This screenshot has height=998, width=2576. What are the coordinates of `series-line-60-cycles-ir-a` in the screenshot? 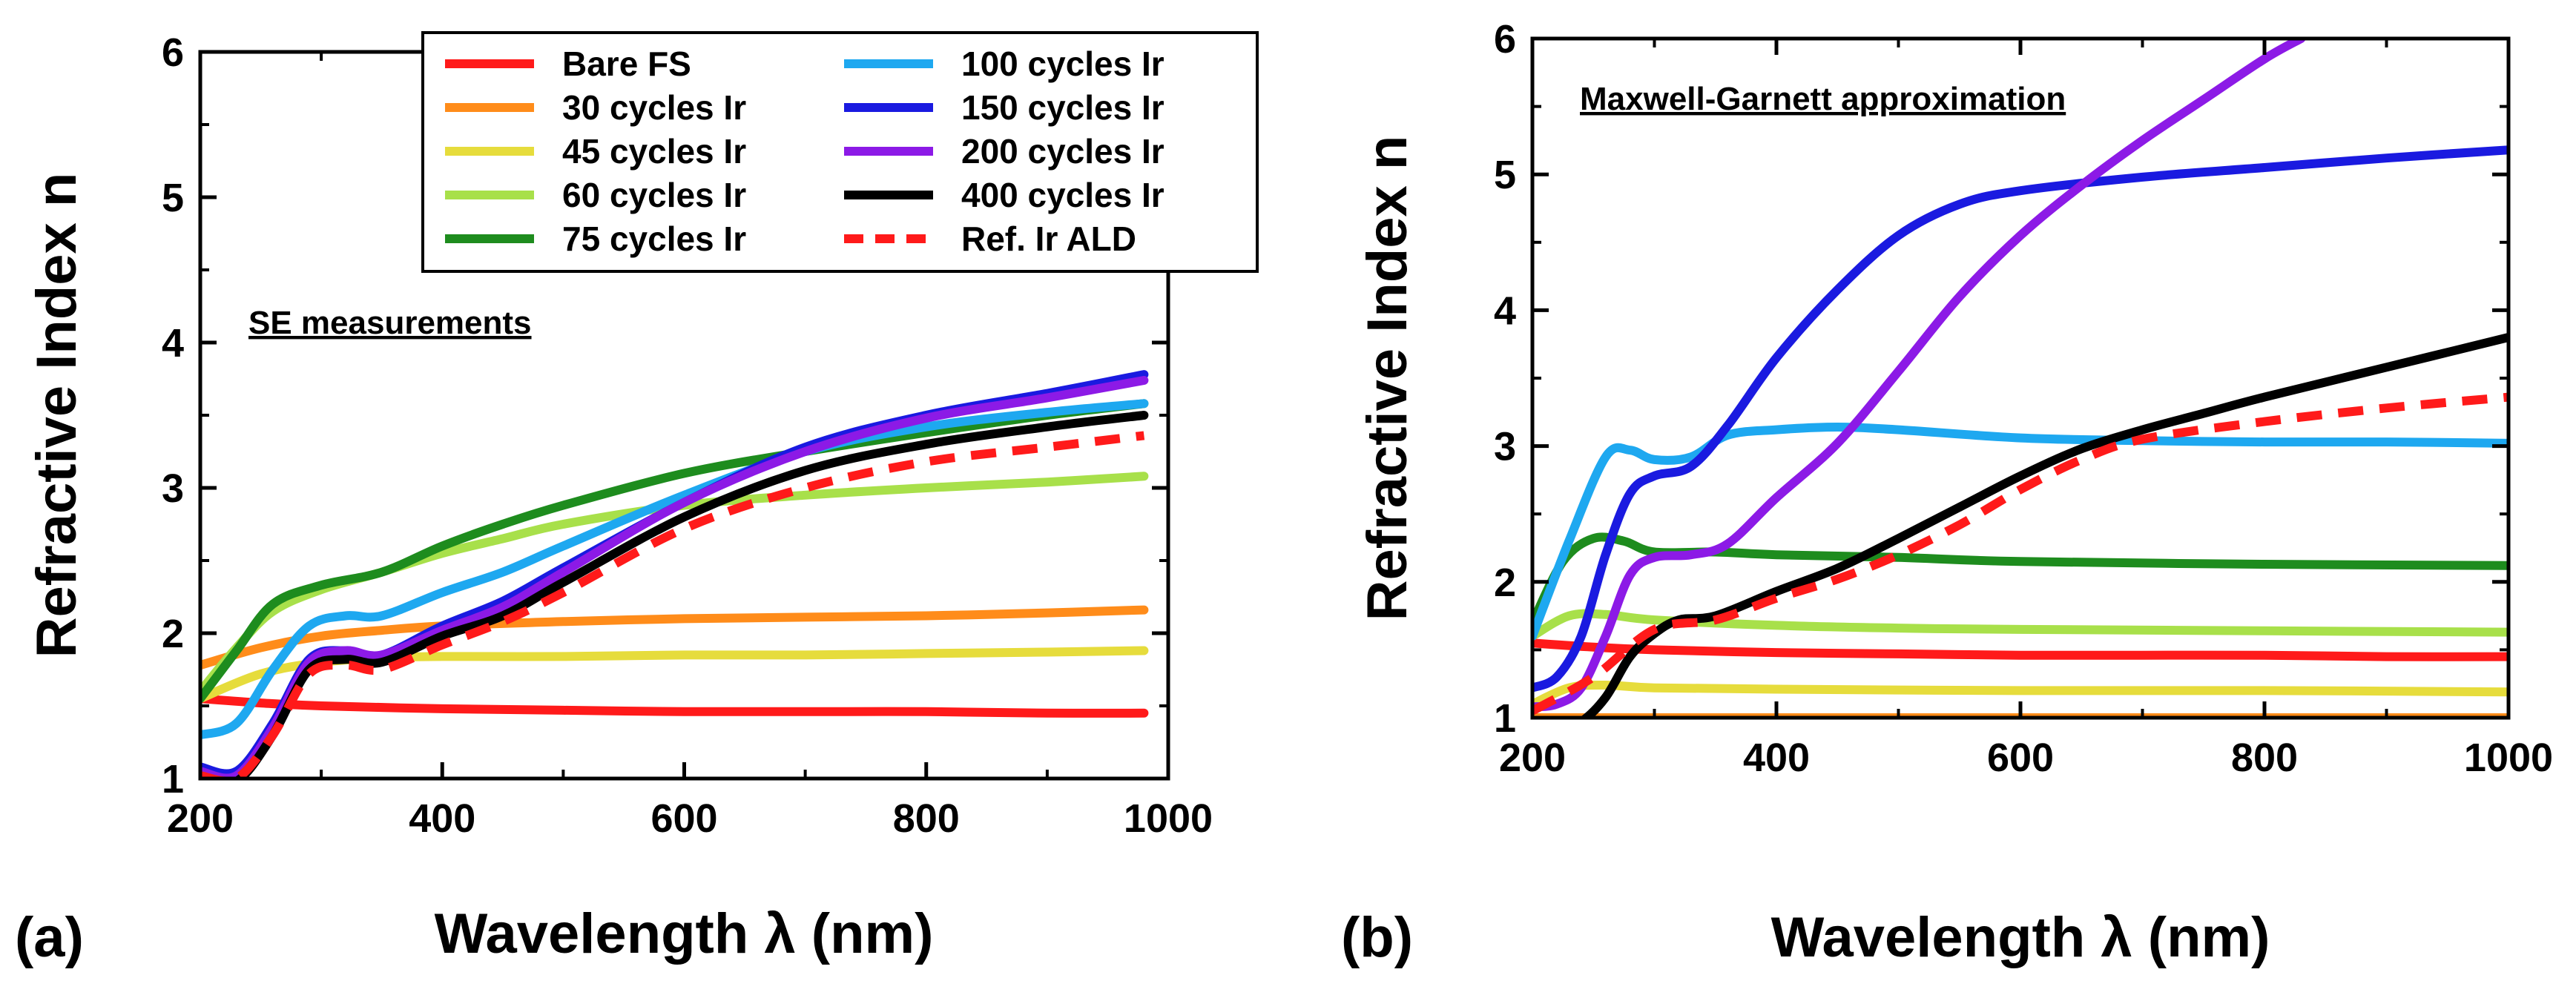 It's located at (675, 584).